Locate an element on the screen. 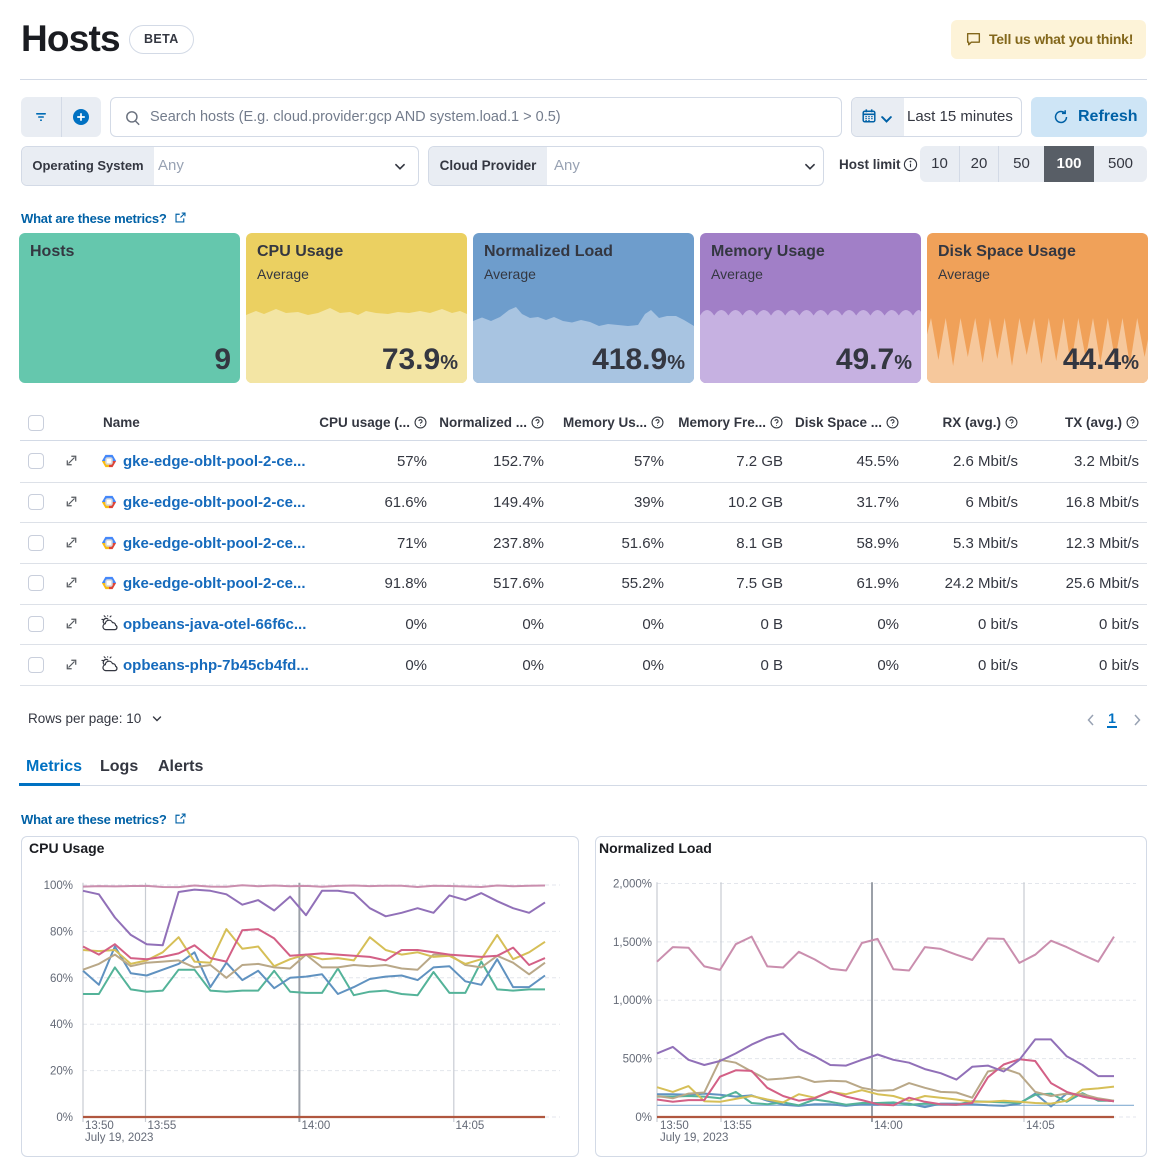 This screenshot has height=1164, width=1167. svg-text: 1,500% is located at coordinates (632, 943).